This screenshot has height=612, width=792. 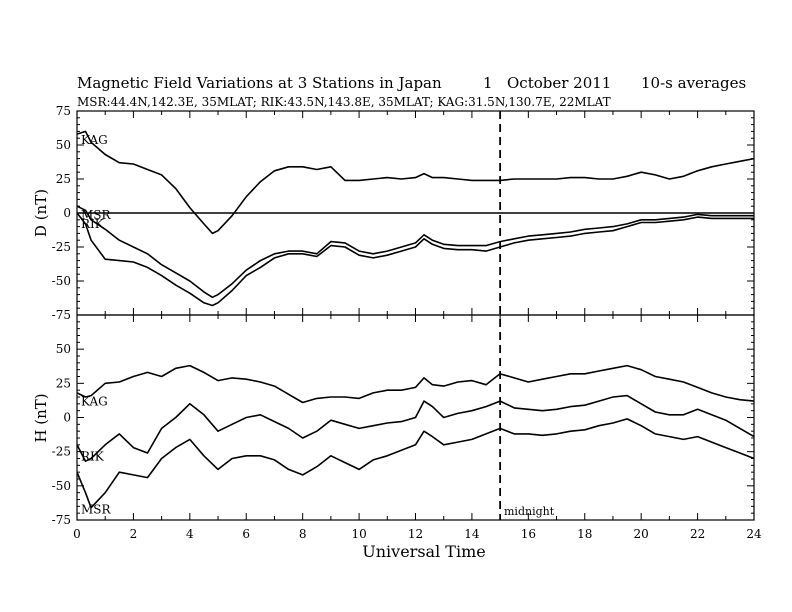 I want to click on x-tick-label: 14, so click(x=472, y=534).